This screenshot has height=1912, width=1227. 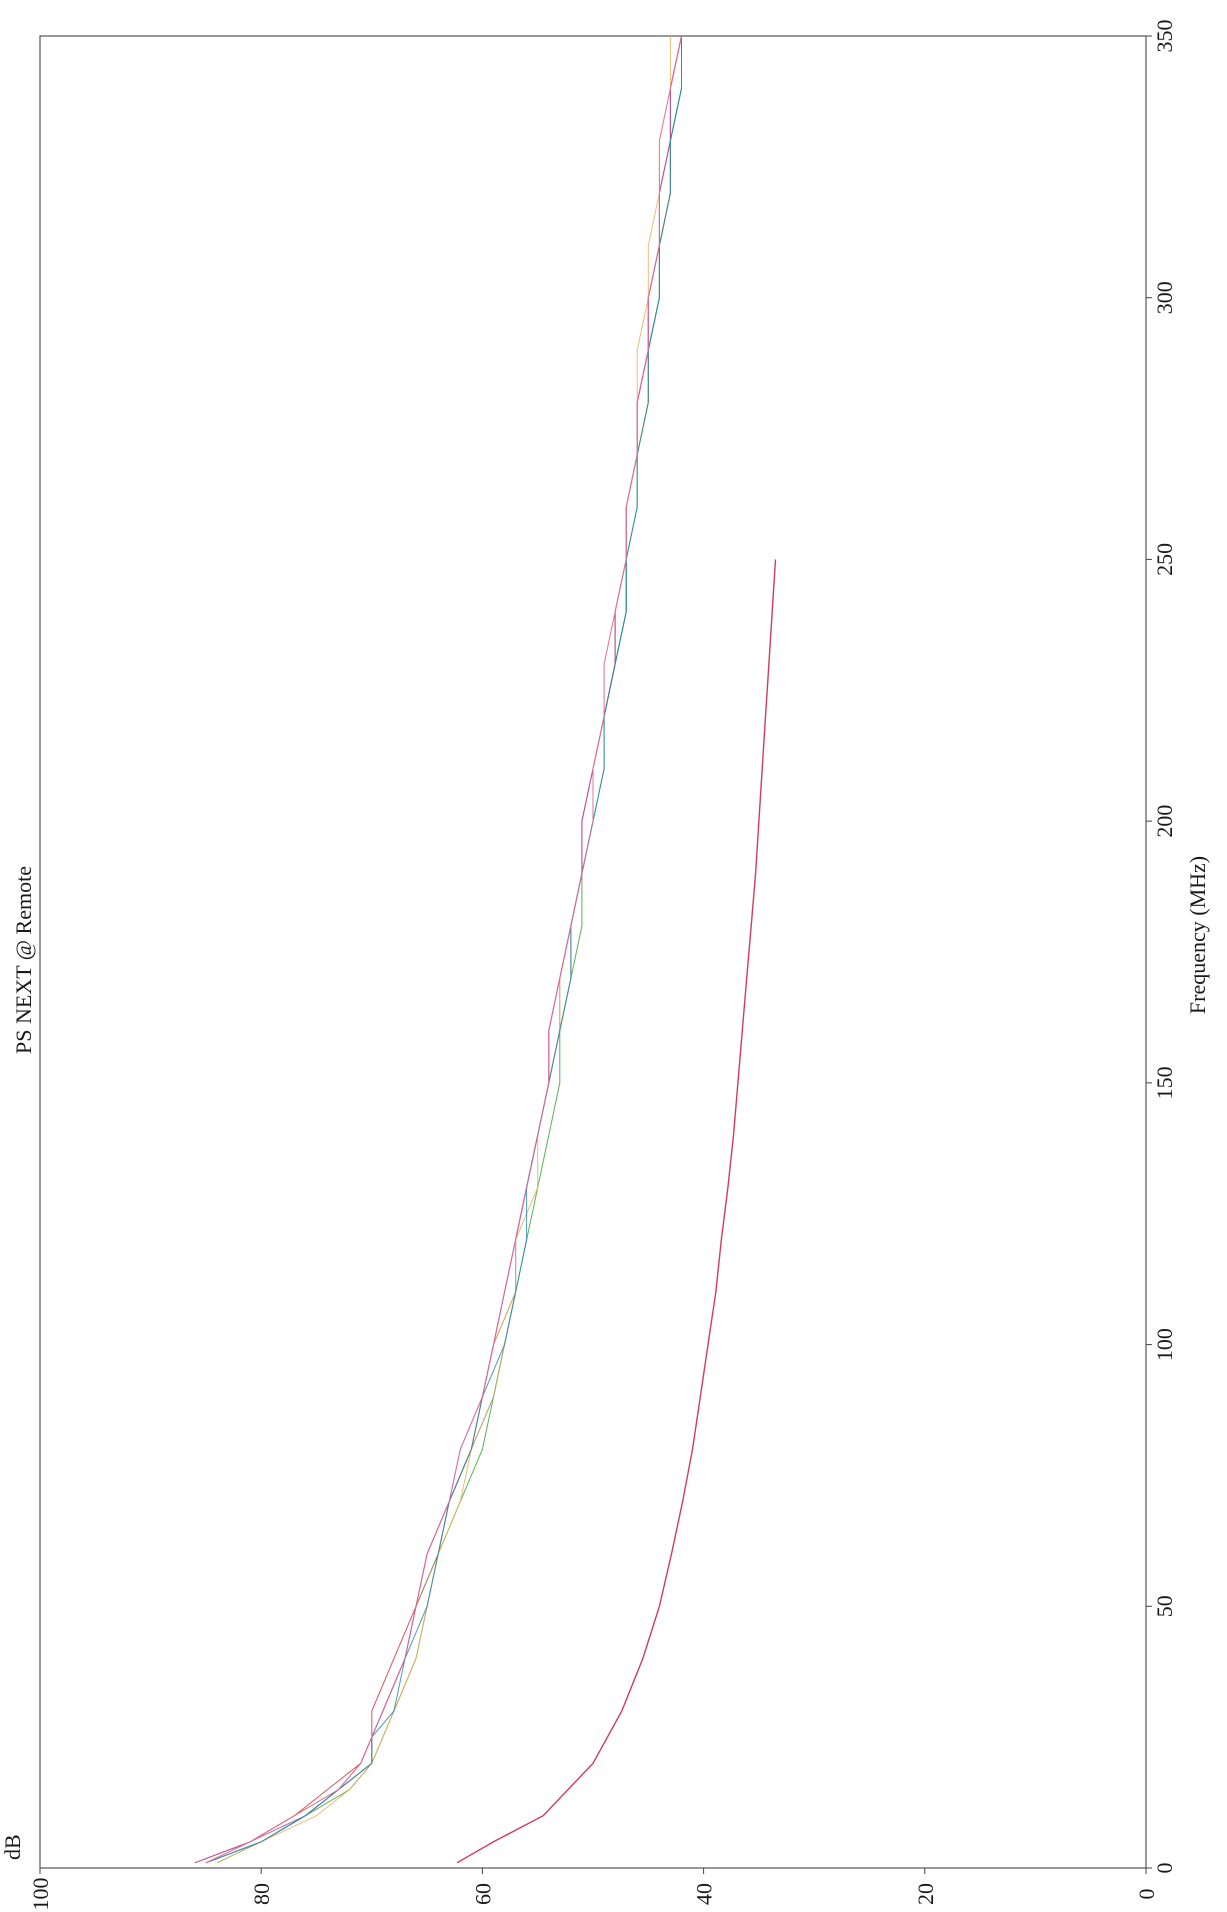 What do you see at coordinates (40, 1894) in the screenshot?
I see `y-tick-label: 100` at bounding box center [40, 1894].